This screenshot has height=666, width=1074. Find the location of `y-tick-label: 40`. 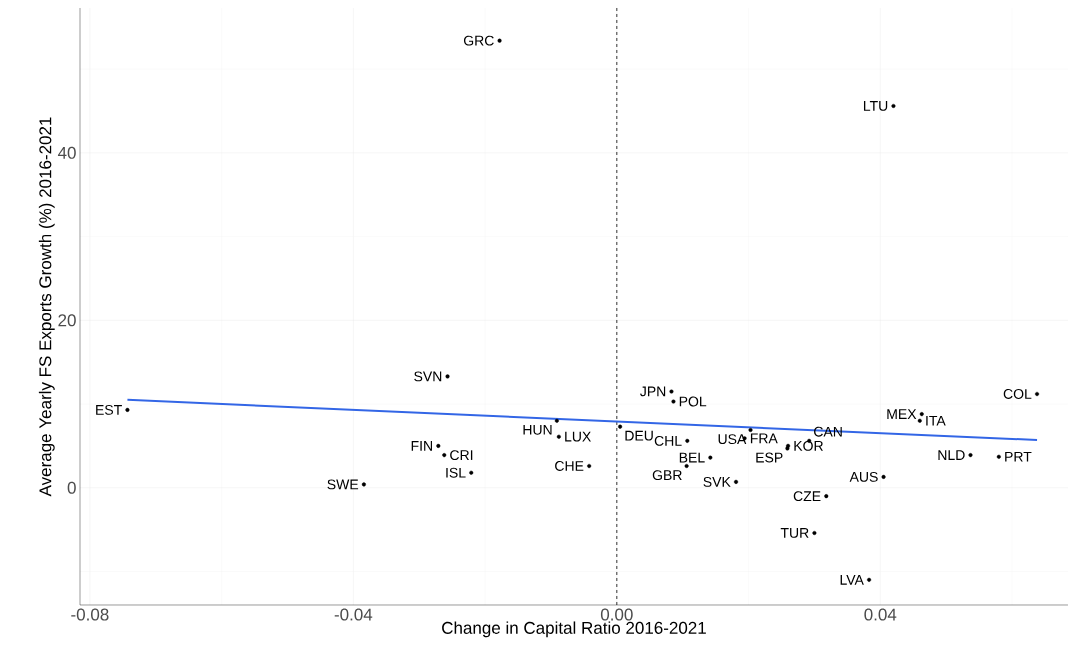

y-tick-label: 40 is located at coordinates (66, 152).